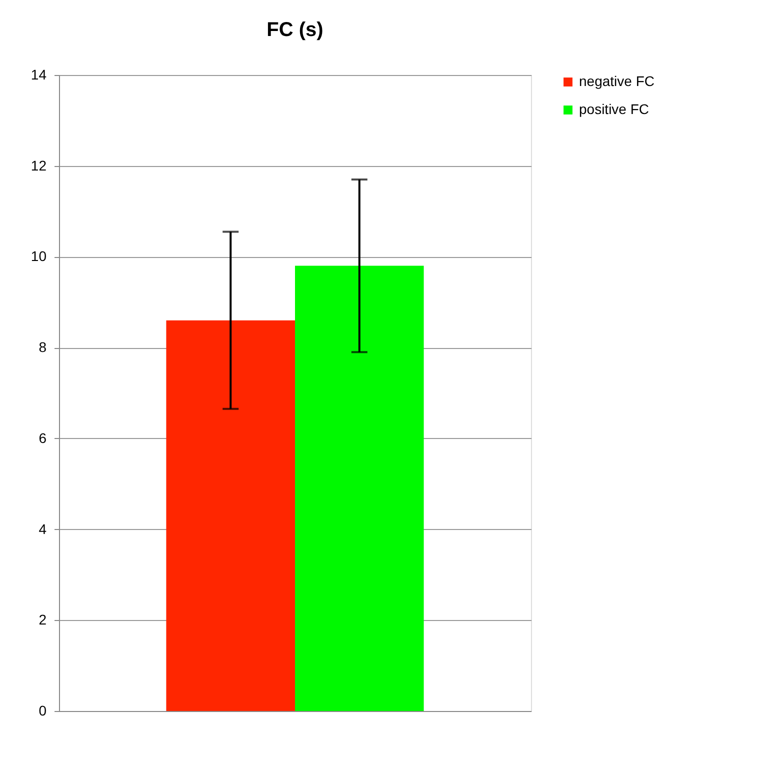  Describe the element at coordinates (38, 165) in the screenshot. I see `y-tick-label: 12` at that location.